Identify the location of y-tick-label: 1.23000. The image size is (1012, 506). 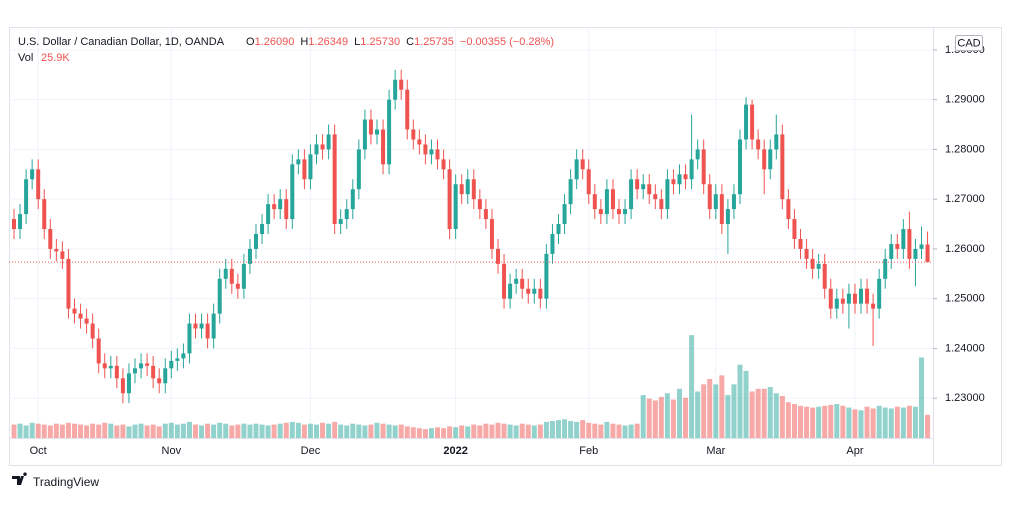
(965, 398).